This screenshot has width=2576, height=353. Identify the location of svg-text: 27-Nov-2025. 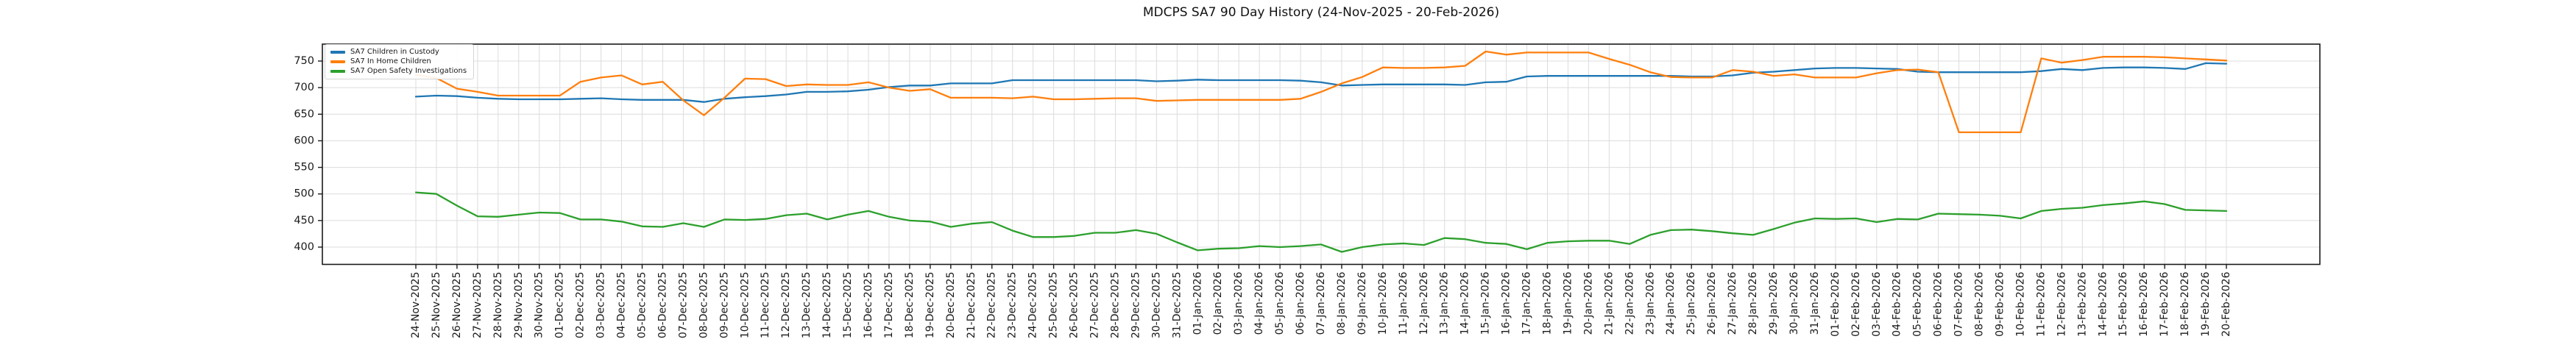
(478, 306).